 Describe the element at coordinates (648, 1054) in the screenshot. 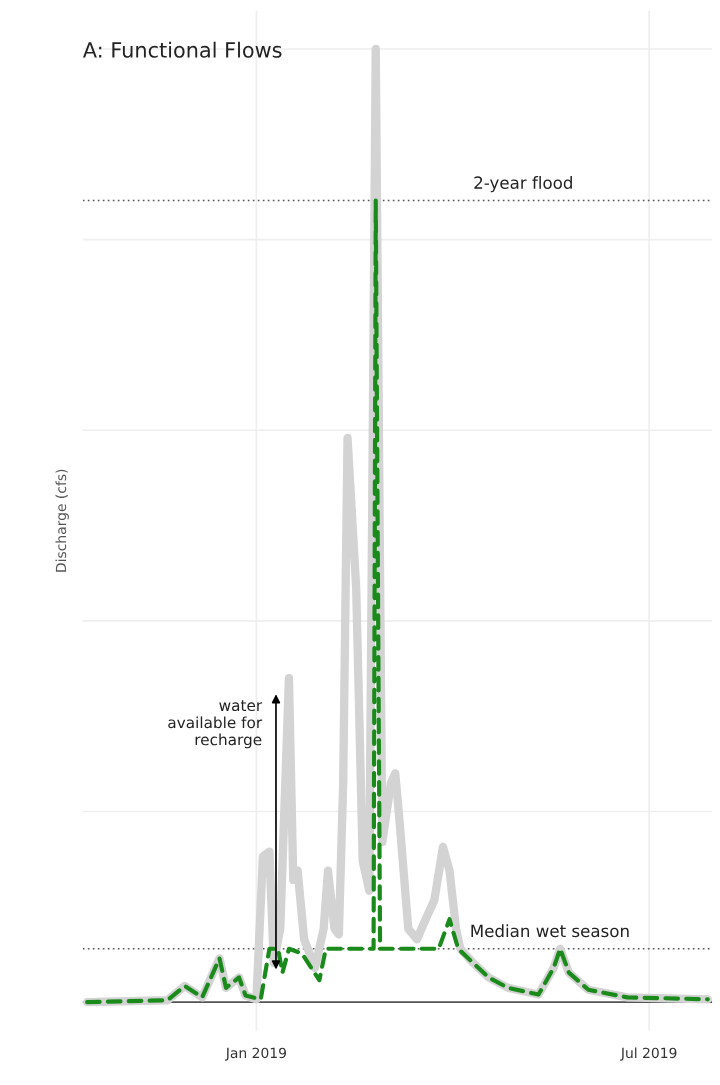

I see `x-tick-label: Jul 2019` at that location.